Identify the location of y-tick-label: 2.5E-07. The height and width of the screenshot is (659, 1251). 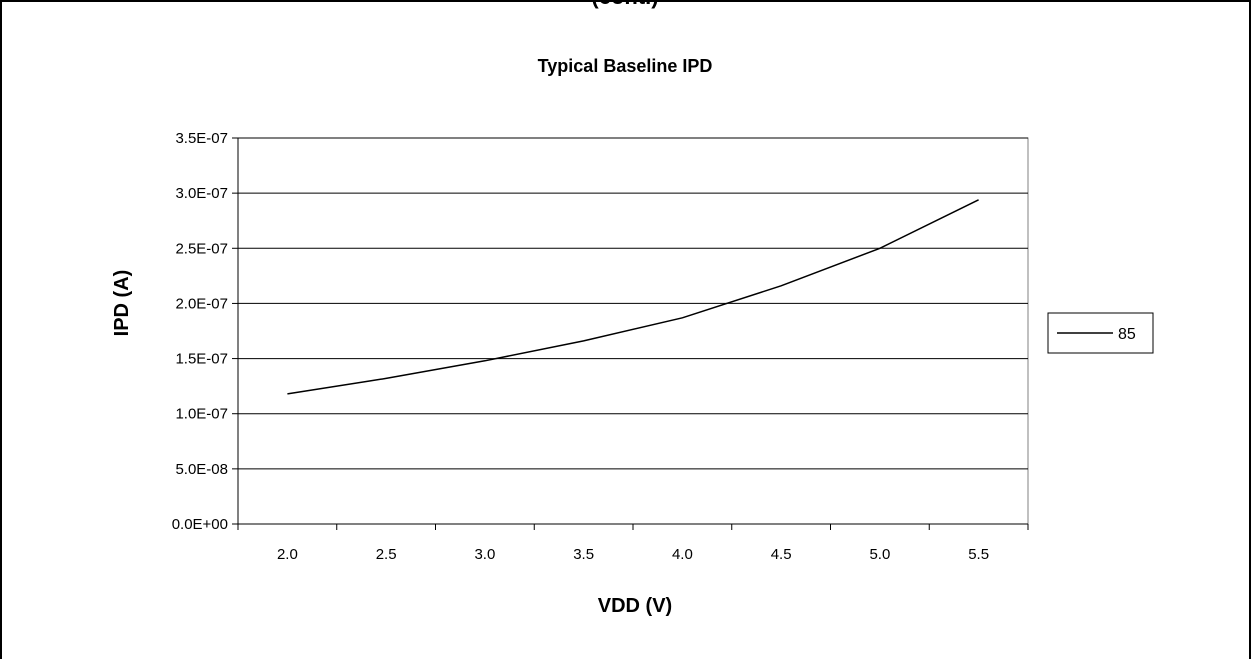
(201, 248).